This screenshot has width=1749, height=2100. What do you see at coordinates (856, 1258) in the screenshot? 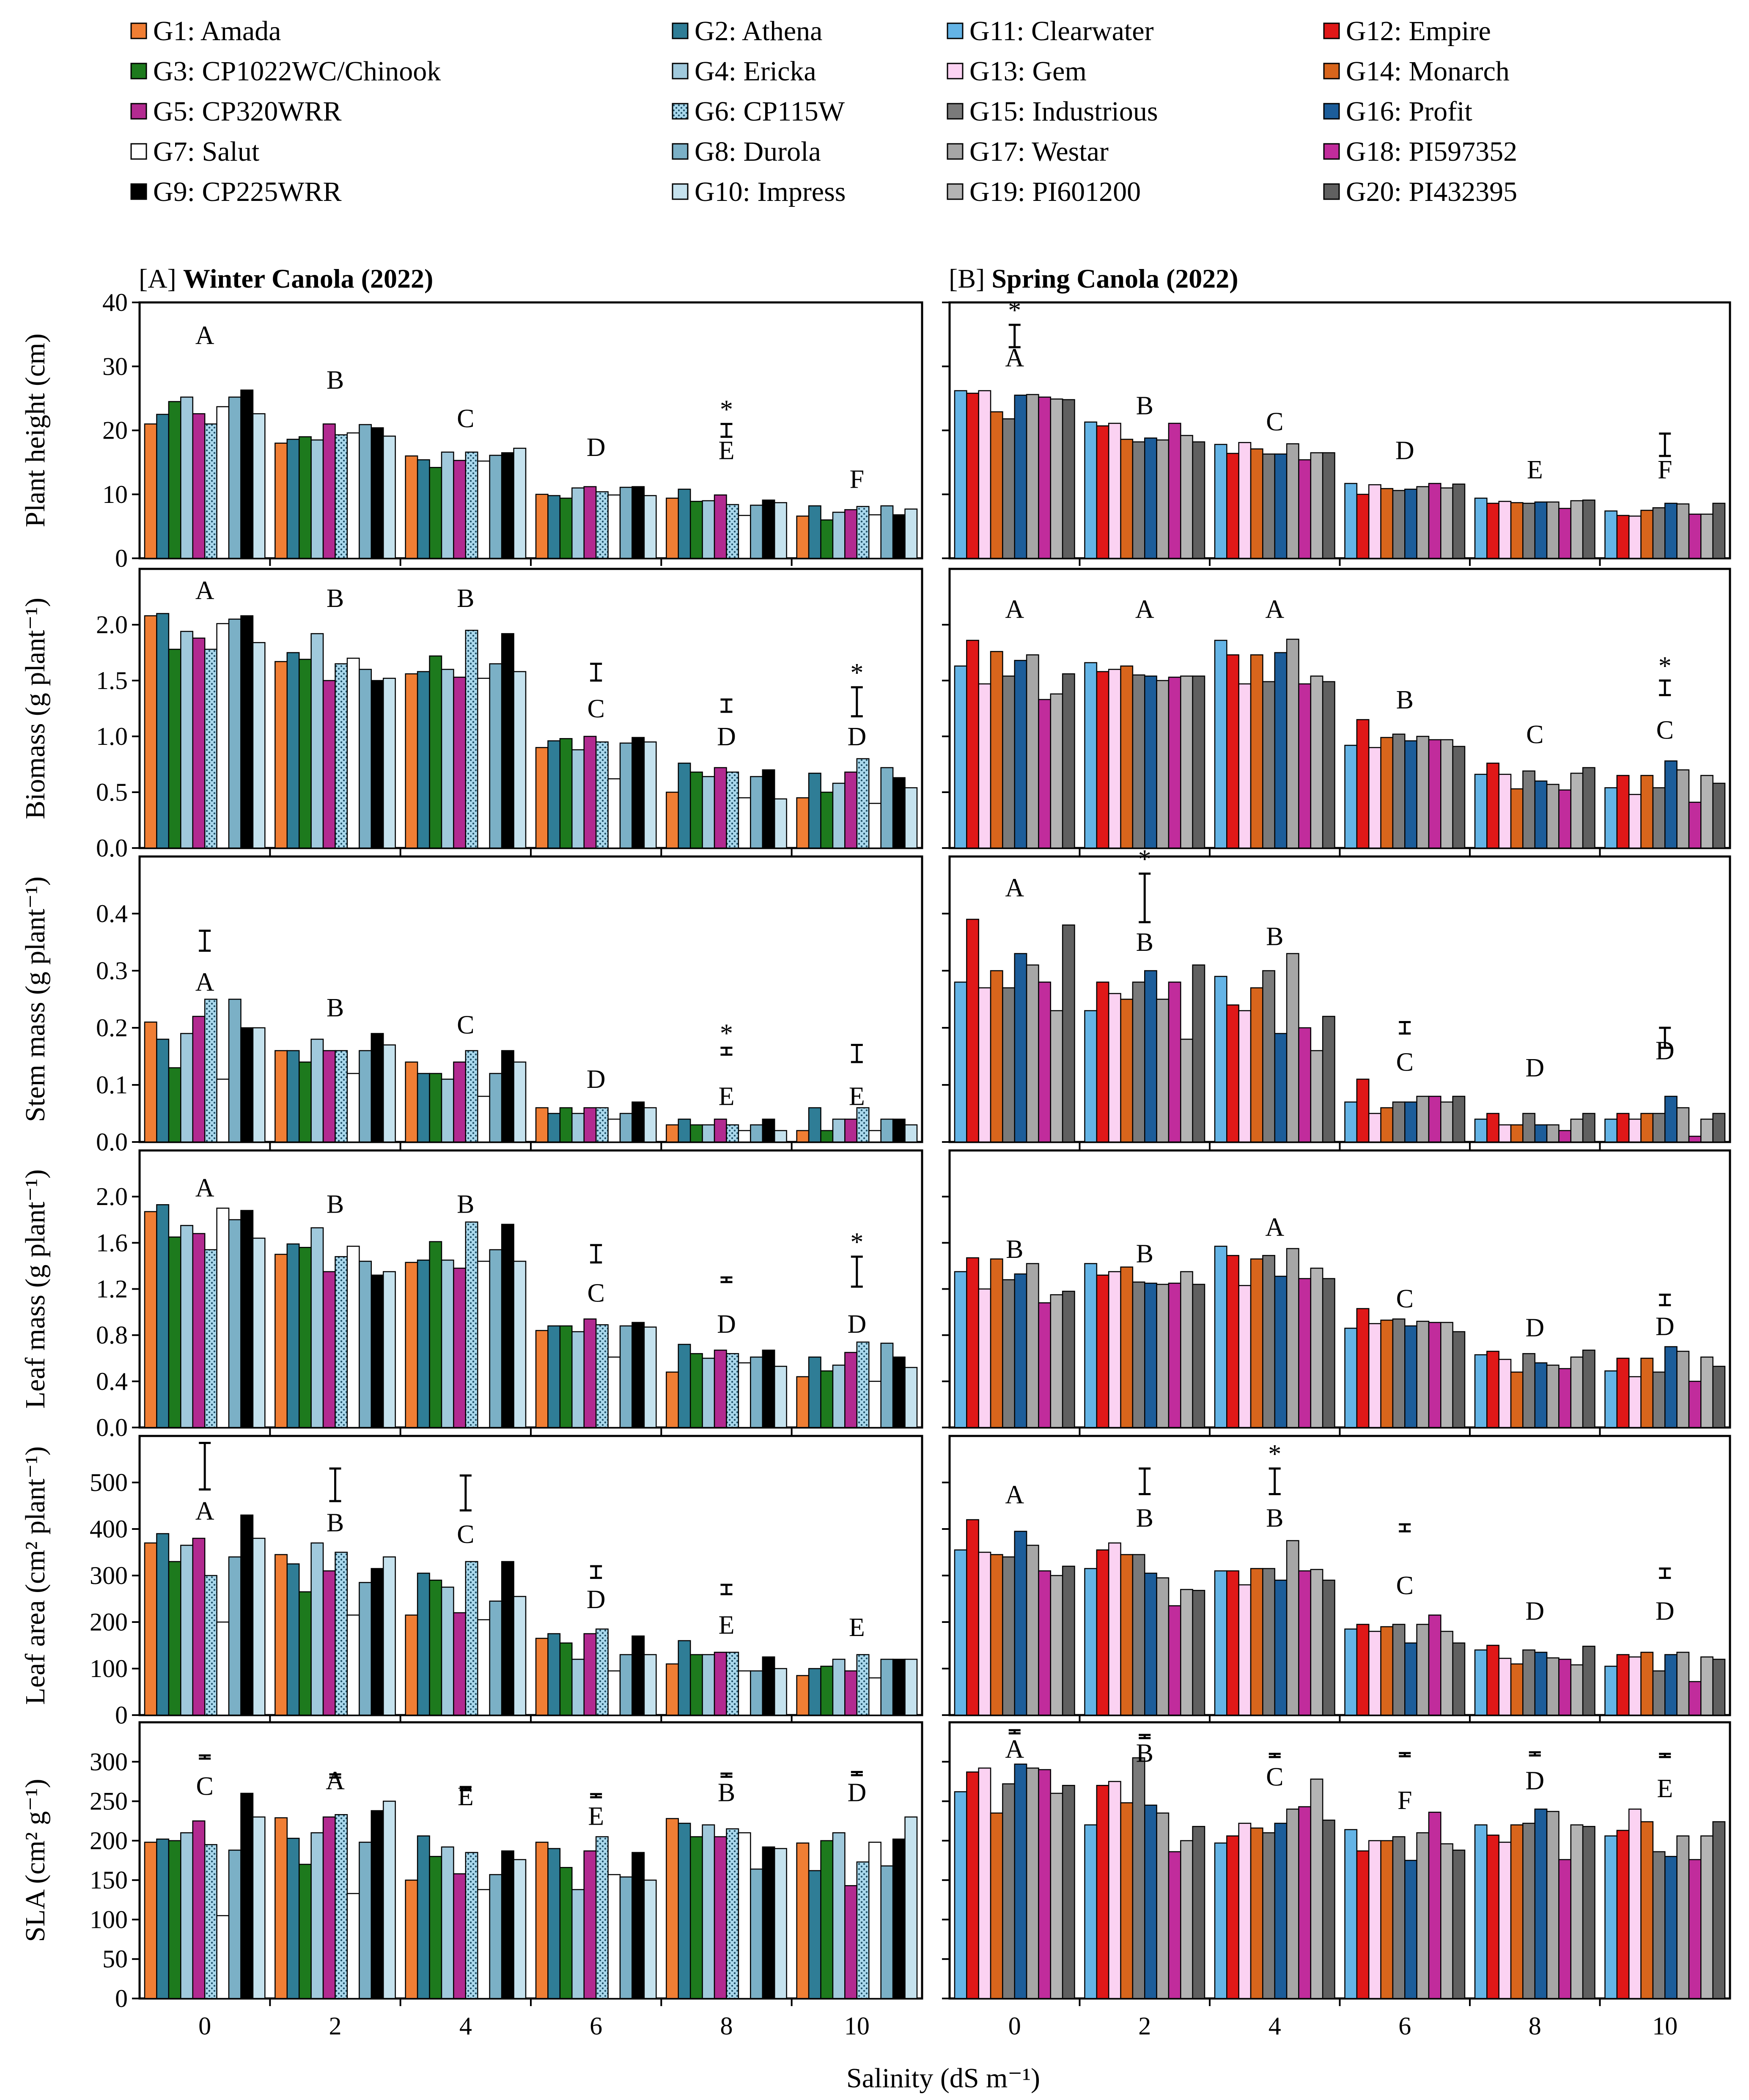
I see `lsd-error-bar: *` at bounding box center [856, 1258].